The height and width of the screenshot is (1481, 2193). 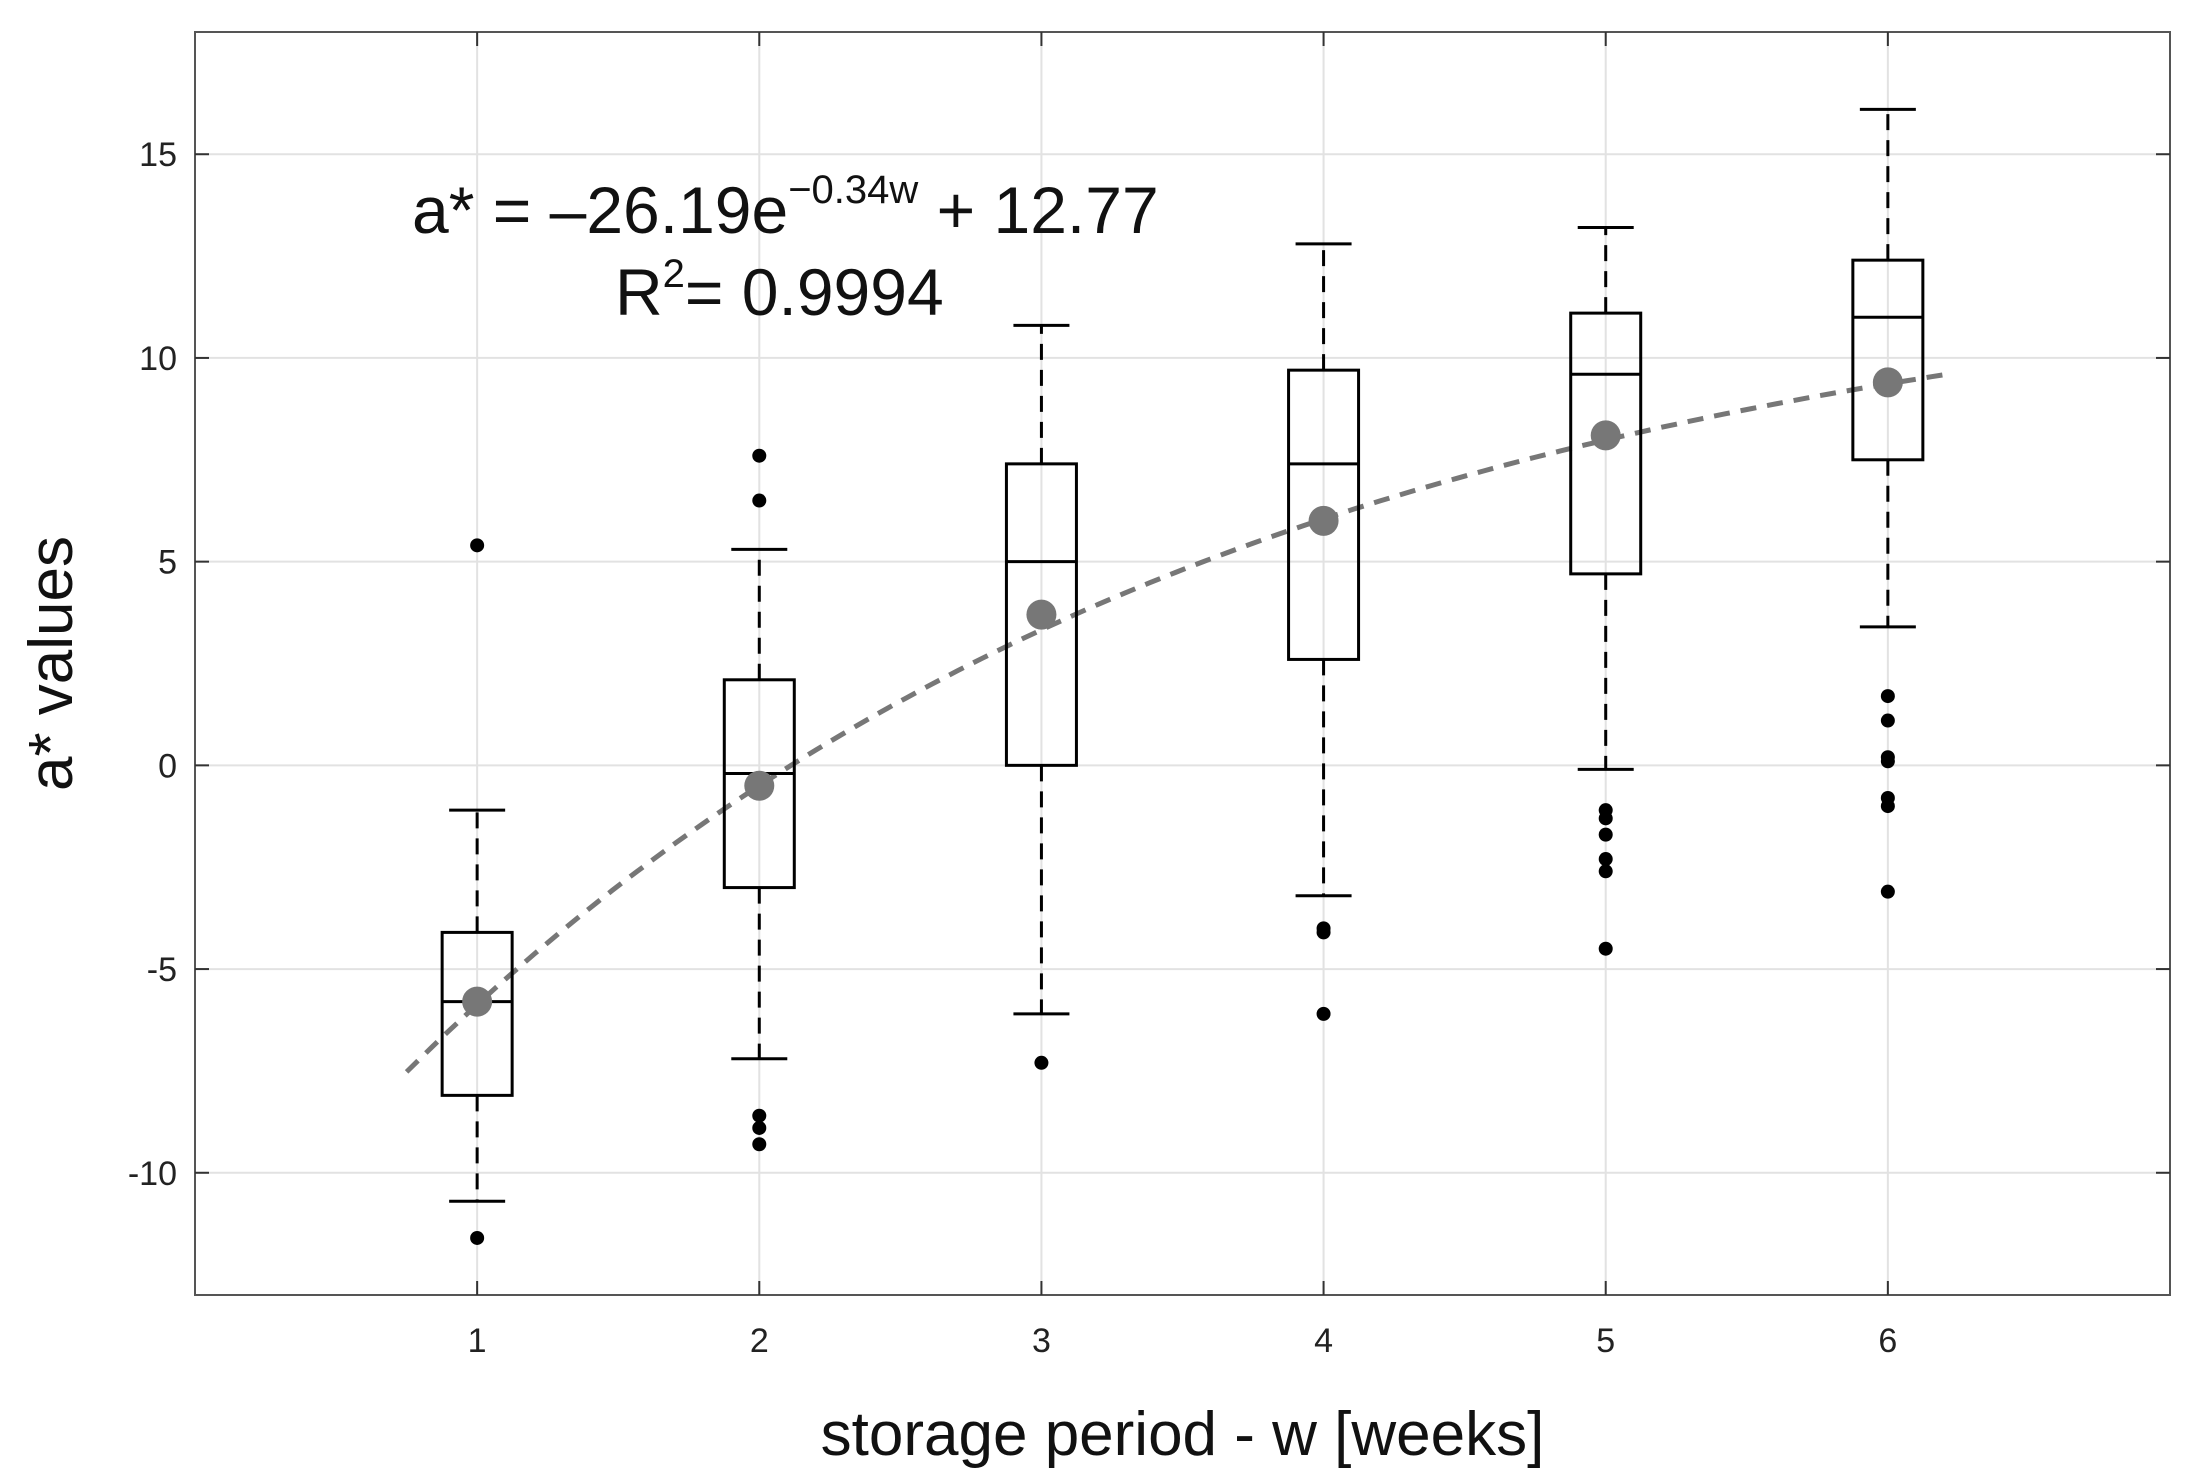 I want to click on r2-suffix: = 0.9994, so click(x=814, y=292).